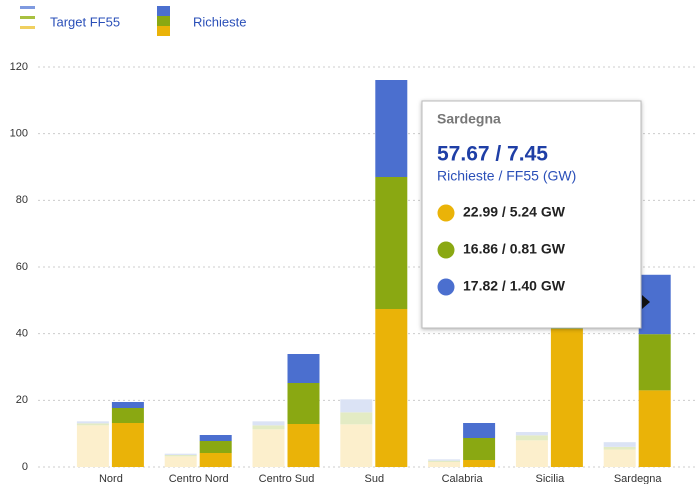  Describe the element at coordinates (25, 467) in the screenshot. I see `y-tick-label: 0` at that location.